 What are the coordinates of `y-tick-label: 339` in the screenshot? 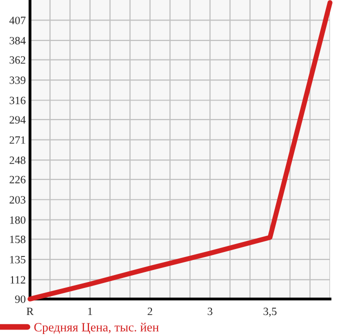 It's located at (18, 80).